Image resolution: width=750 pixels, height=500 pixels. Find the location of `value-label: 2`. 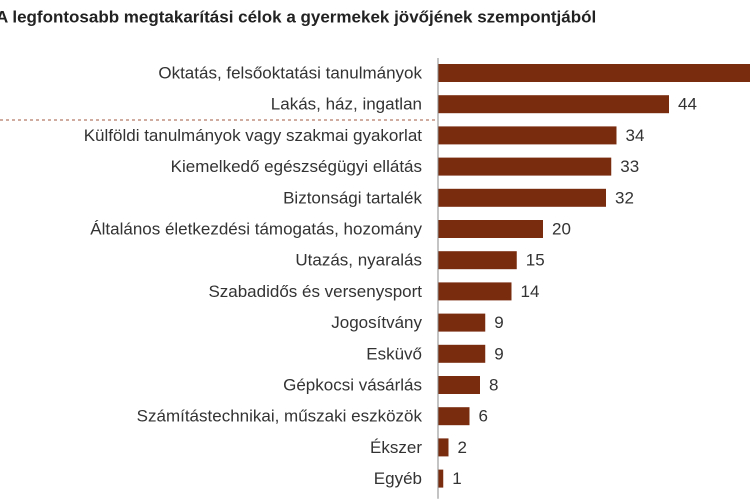

value-label: 2 is located at coordinates (462, 447).